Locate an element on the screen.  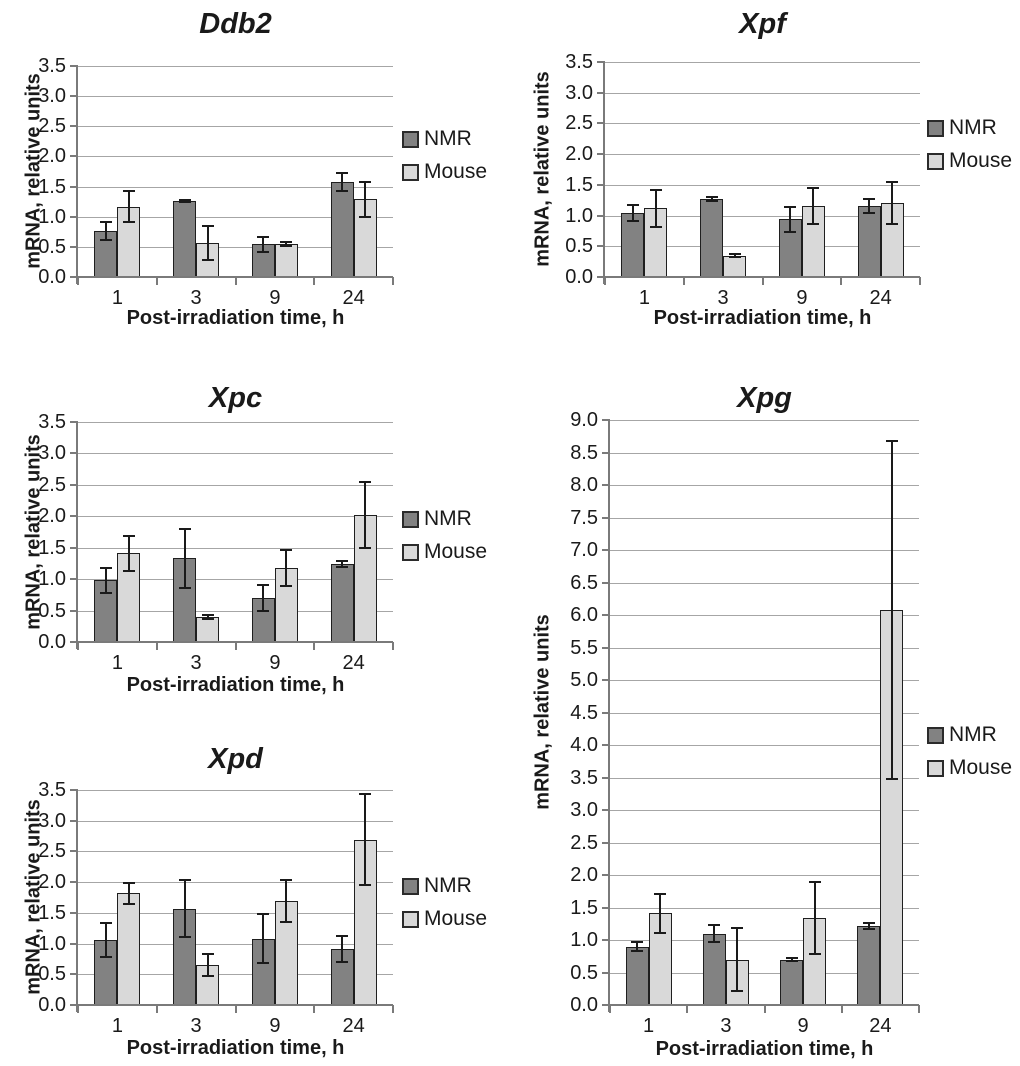
legend-item-mouse: Mouse is located at coordinates (444, 552).